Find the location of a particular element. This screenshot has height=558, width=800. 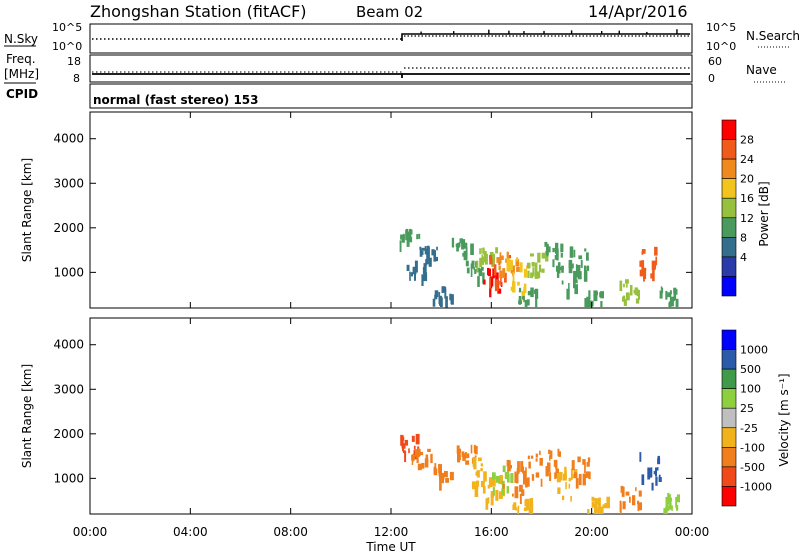

y-tick-label: 2000 is located at coordinates (68, 434).